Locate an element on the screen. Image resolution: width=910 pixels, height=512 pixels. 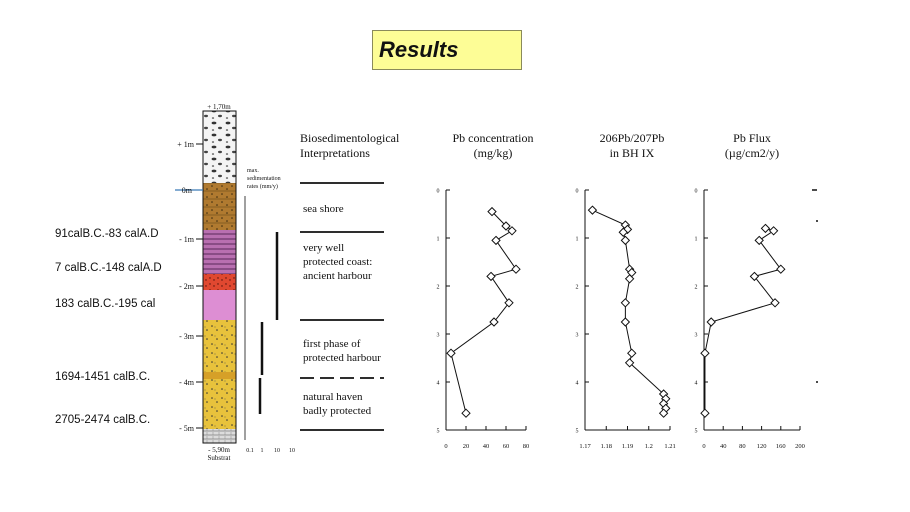
interp-header-line: Biosedimentological is located at coordinates (350, 138).